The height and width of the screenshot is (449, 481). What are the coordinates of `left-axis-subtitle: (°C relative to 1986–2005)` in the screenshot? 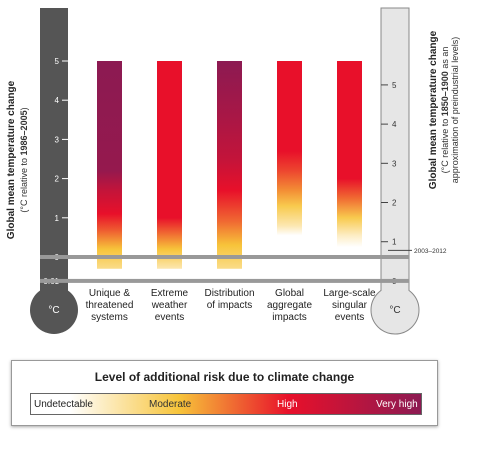 It's located at (24, 159).